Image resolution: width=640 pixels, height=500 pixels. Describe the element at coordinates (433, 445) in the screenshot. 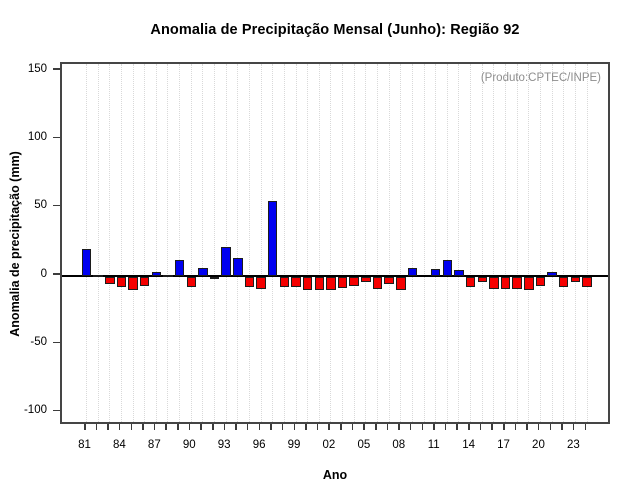

I see `x-tick-label: 11` at that location.